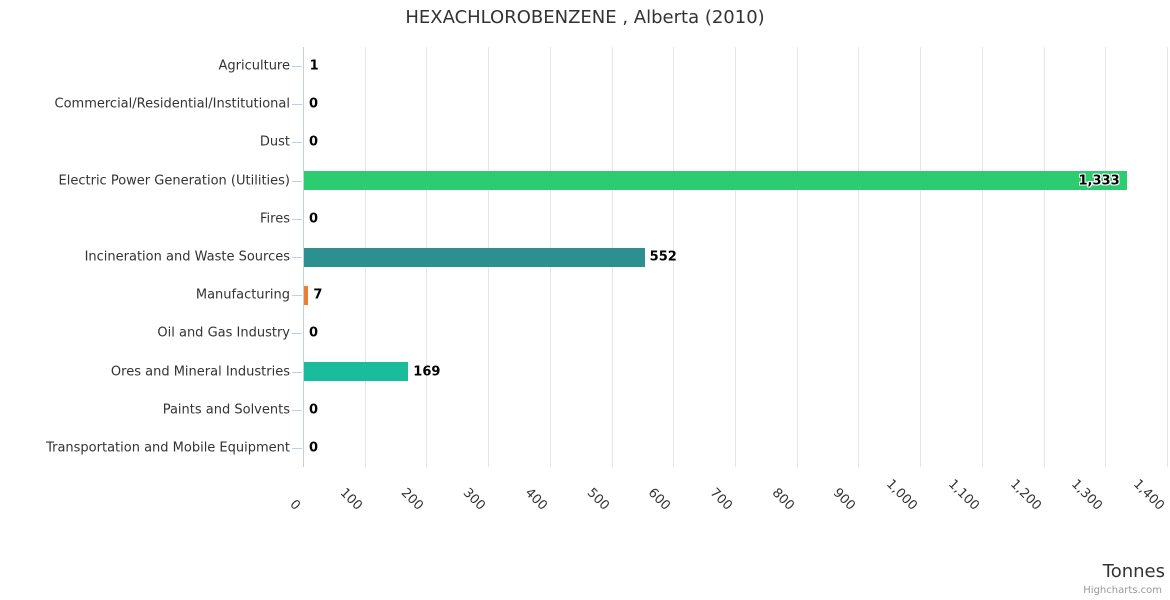  What do you see at coordinates (1087, 495) in the screenshot?
I see `x-tick-label: 1,300` at bounding box center [1087, 495].